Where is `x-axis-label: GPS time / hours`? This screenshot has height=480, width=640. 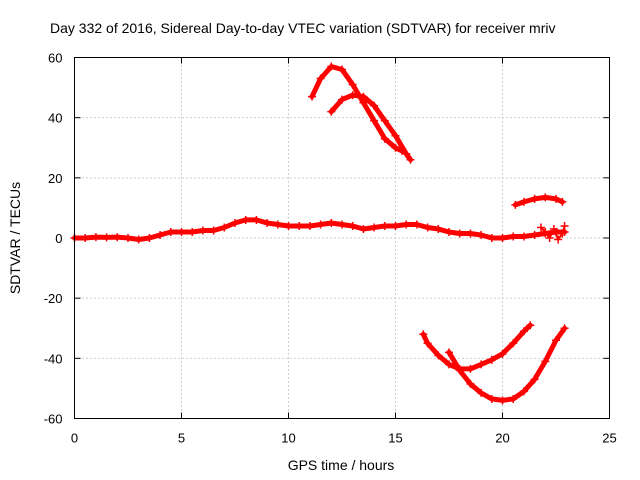 x-axis-label: GPS time / hours is located at coordinates (341, 465).